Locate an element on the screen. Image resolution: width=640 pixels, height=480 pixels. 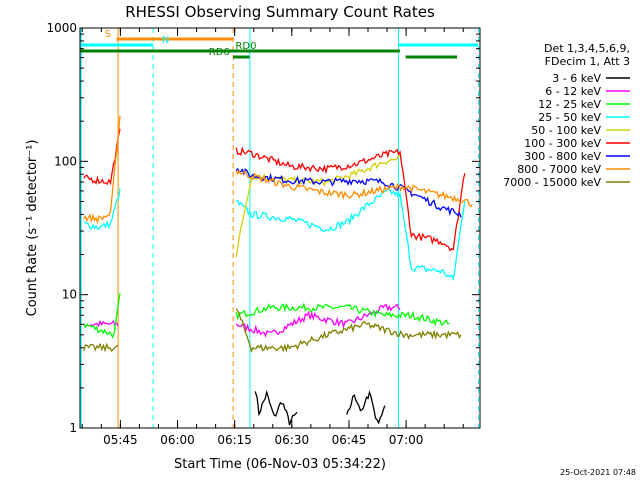
y-tick-label-1: 1 is located at coordinates (73, 428).